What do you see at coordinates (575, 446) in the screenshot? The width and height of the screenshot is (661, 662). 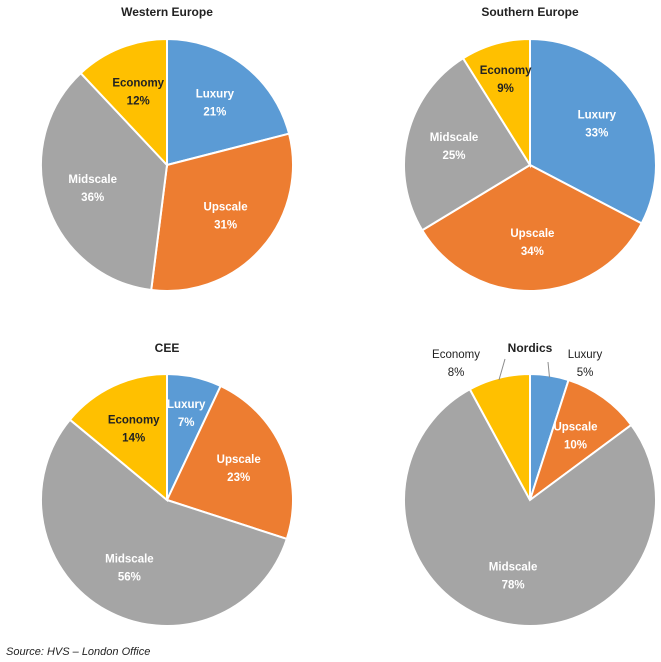 I see `slice-value-upscale: 10%` at bounding box center [575, 446].